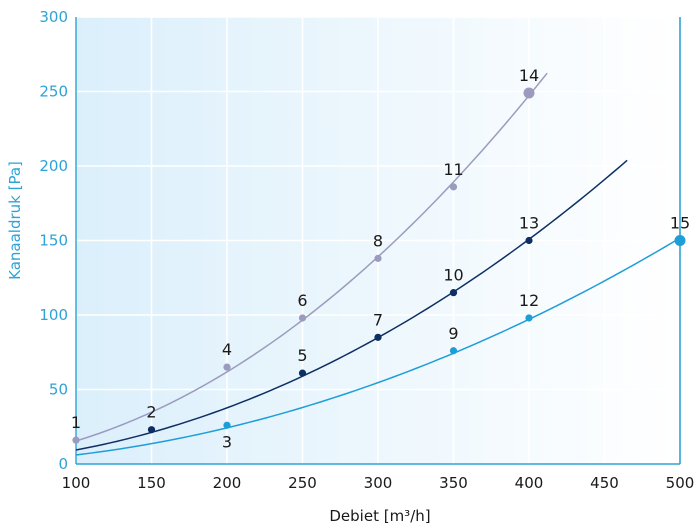 The image size is (696, 525). What do you see at coordinates (529, 300) in the screenshot?
I see `point-label: 12` at bounding box center [529, 300].